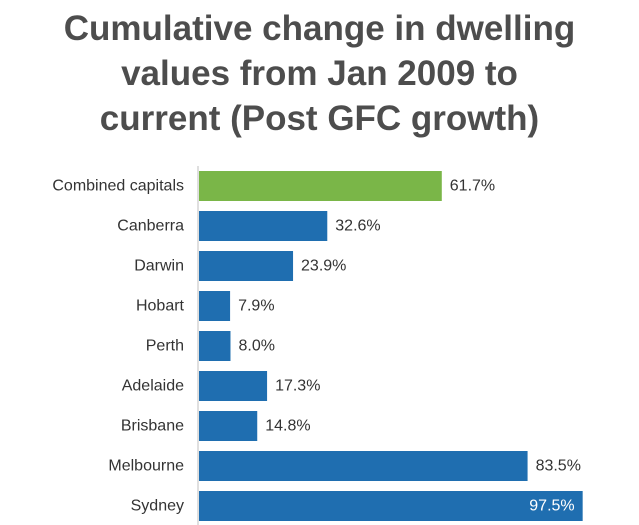 Image resolution: width=639 pixels, height=525 pixels. I want to click on value-label-darwin: 23.9%, so click(323, 266).